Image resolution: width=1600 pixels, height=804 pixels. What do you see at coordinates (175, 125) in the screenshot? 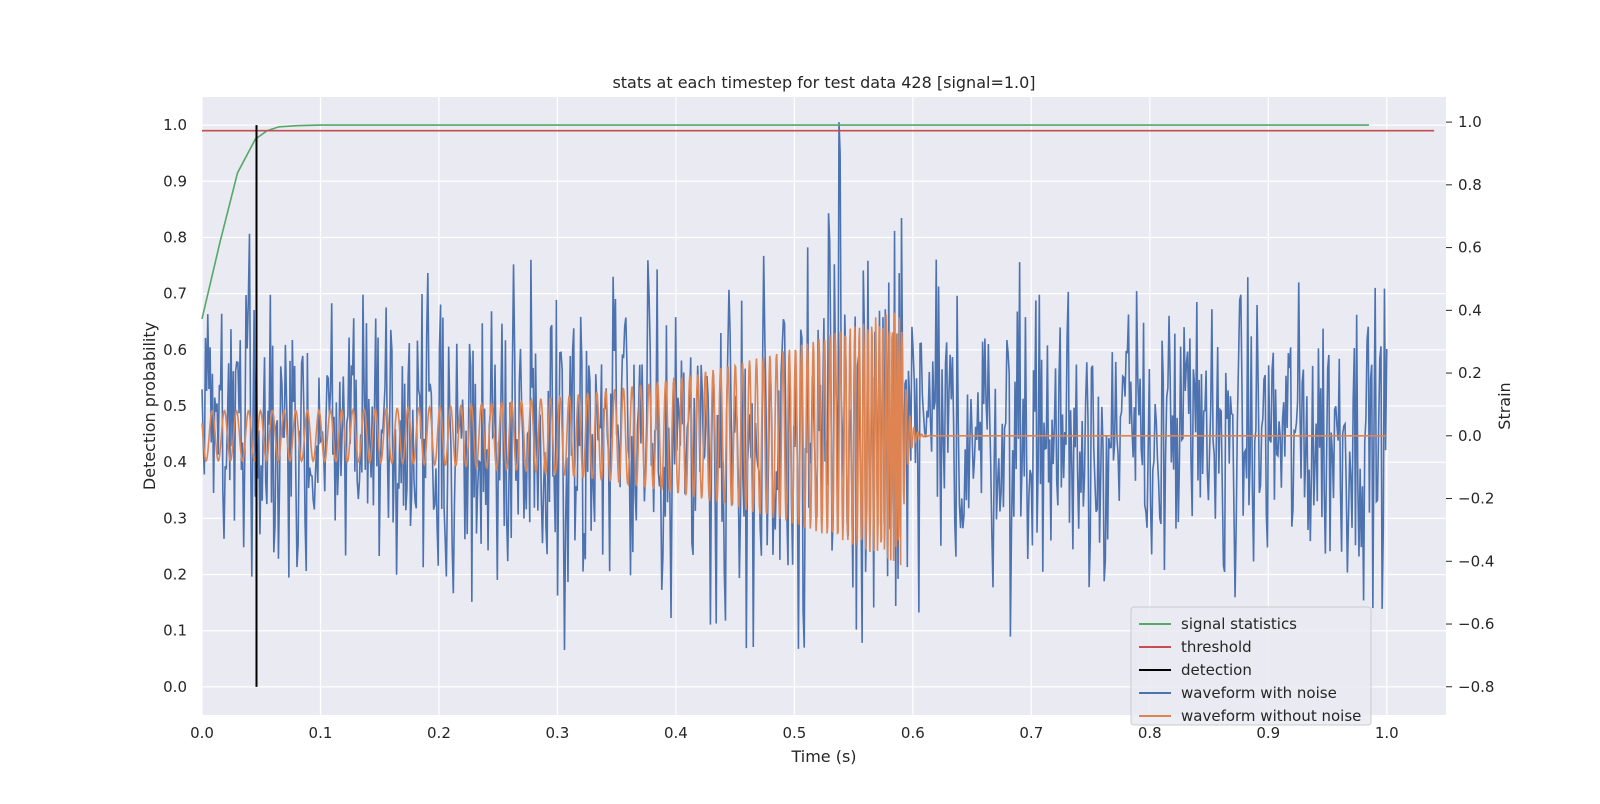
I see `y-tick-label-left: 1.0` at bounding box center [175, 125].